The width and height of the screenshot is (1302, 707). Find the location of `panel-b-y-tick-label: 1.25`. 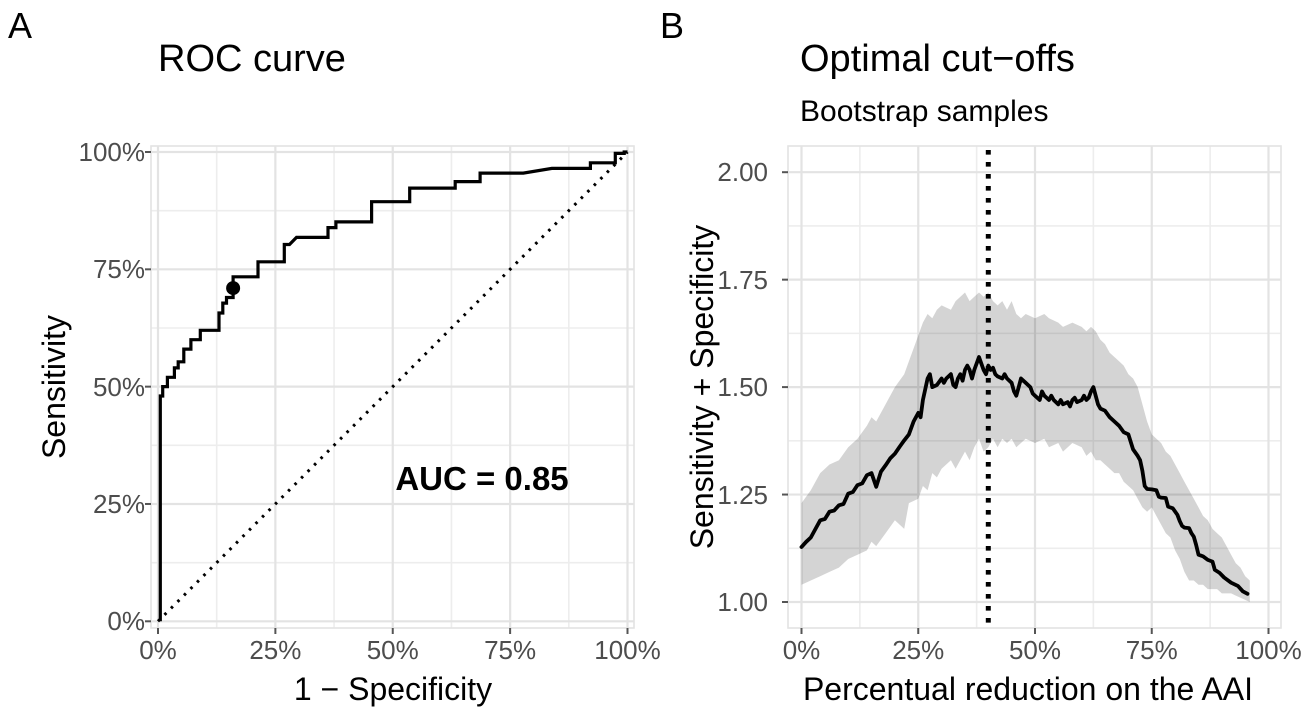

panel-b-y-tick-label: 1.25 is located at coordinates (742, 494).